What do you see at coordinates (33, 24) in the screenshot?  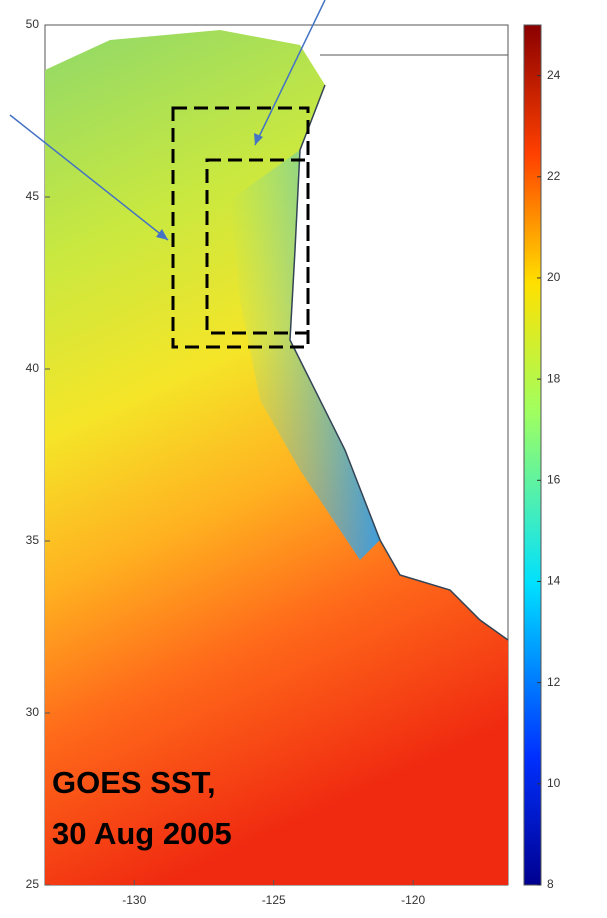 I see `y-tick-label: 50` at bounding box center [33, 24].